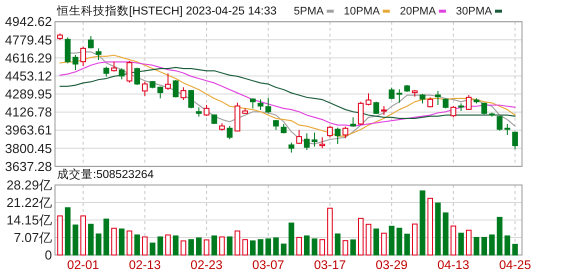 The width and height of the screenshot is (578, 276). Describe the element at coordinates (206, 265) in the screenshot. I see `x-tick-label: 02-23` at that location.